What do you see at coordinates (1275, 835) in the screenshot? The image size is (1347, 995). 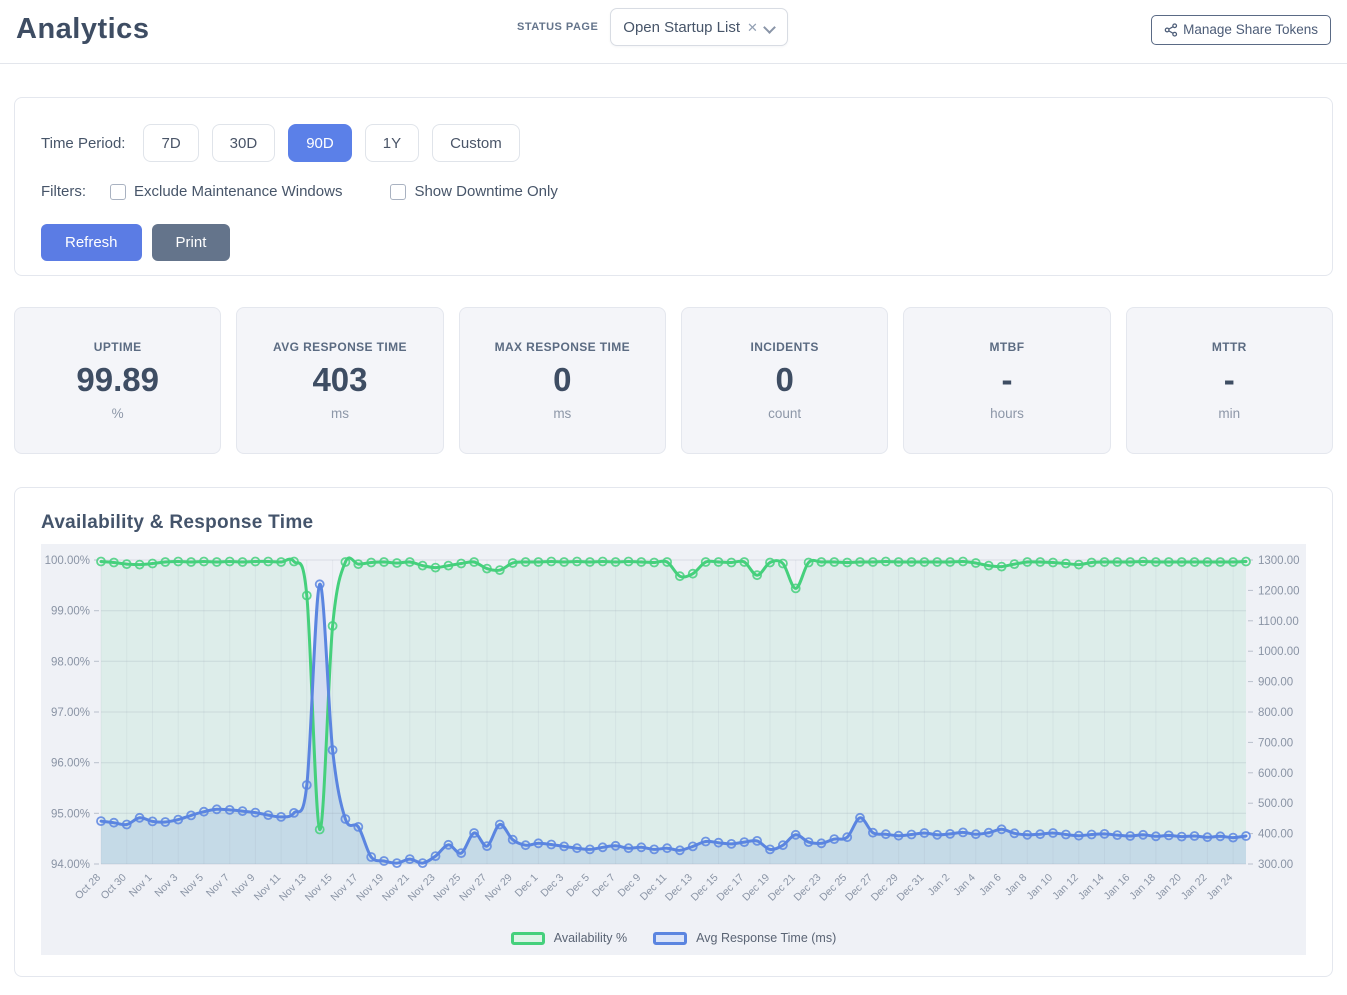 I see `svg-text: 400.00` at bounding box center [1275, 835].